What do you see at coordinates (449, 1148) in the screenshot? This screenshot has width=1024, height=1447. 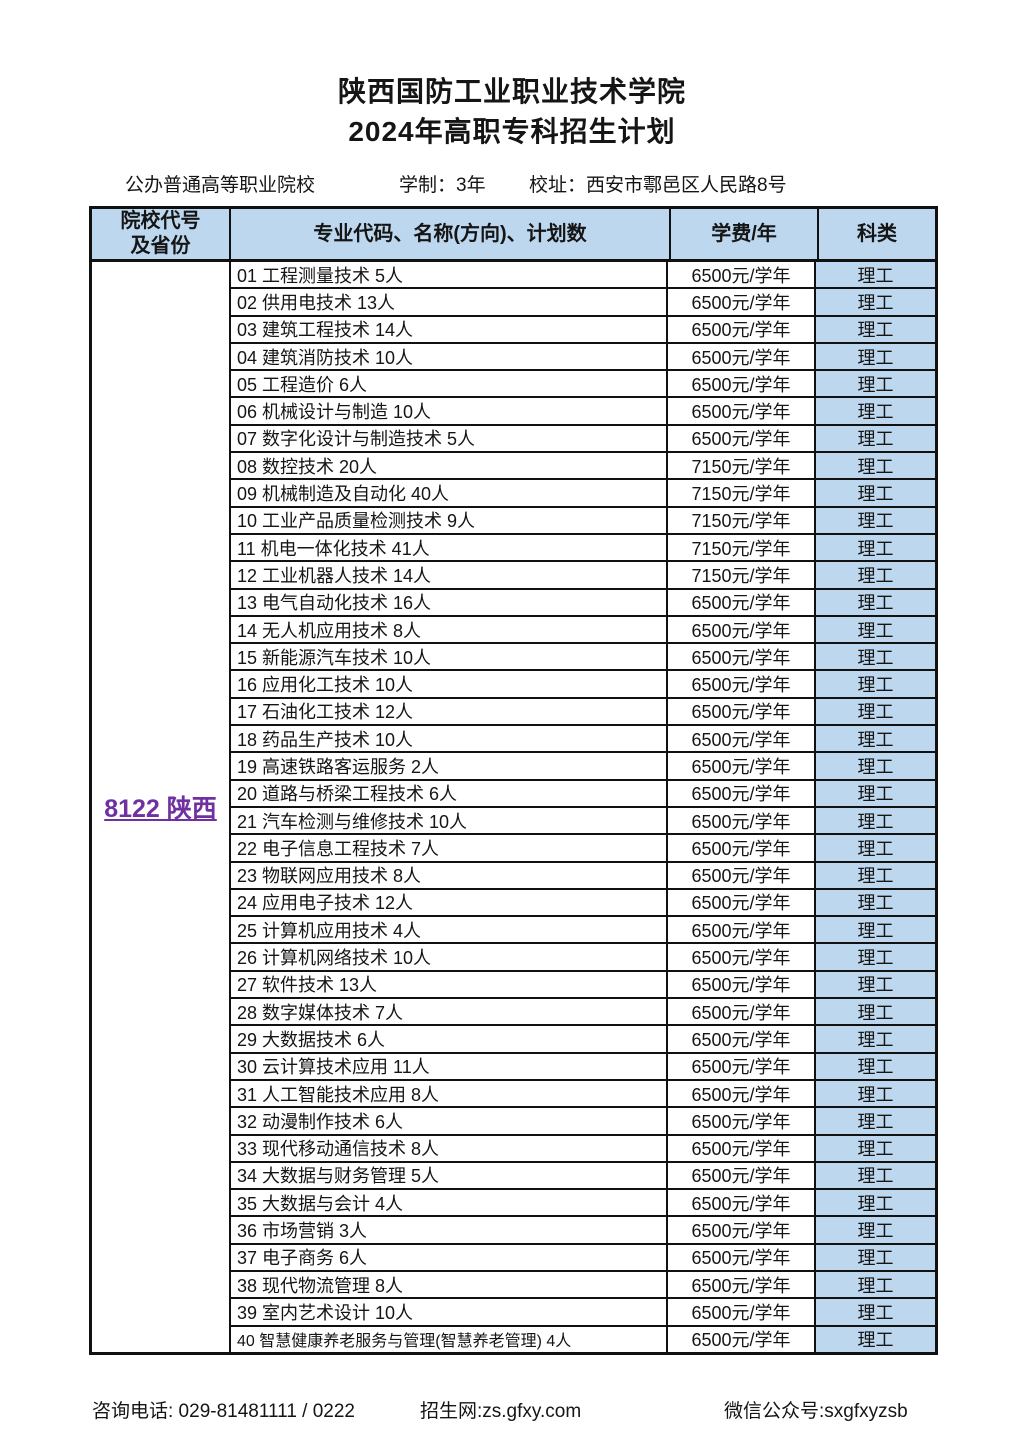 I see `major-cell: 33 现代移动通信技术 8人` at bounding box center [449, 1148].